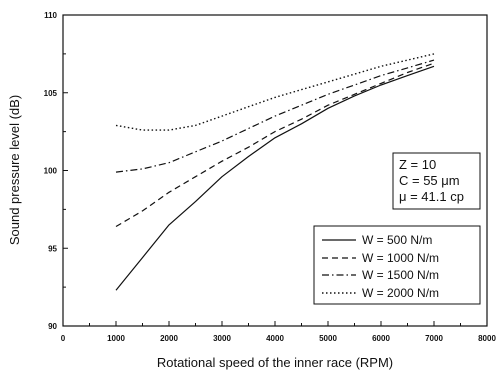  What do you see at coordinates (63, 338) in the screenshot?
I see `x-tick-label: 0` at bounding box center [63, 338].